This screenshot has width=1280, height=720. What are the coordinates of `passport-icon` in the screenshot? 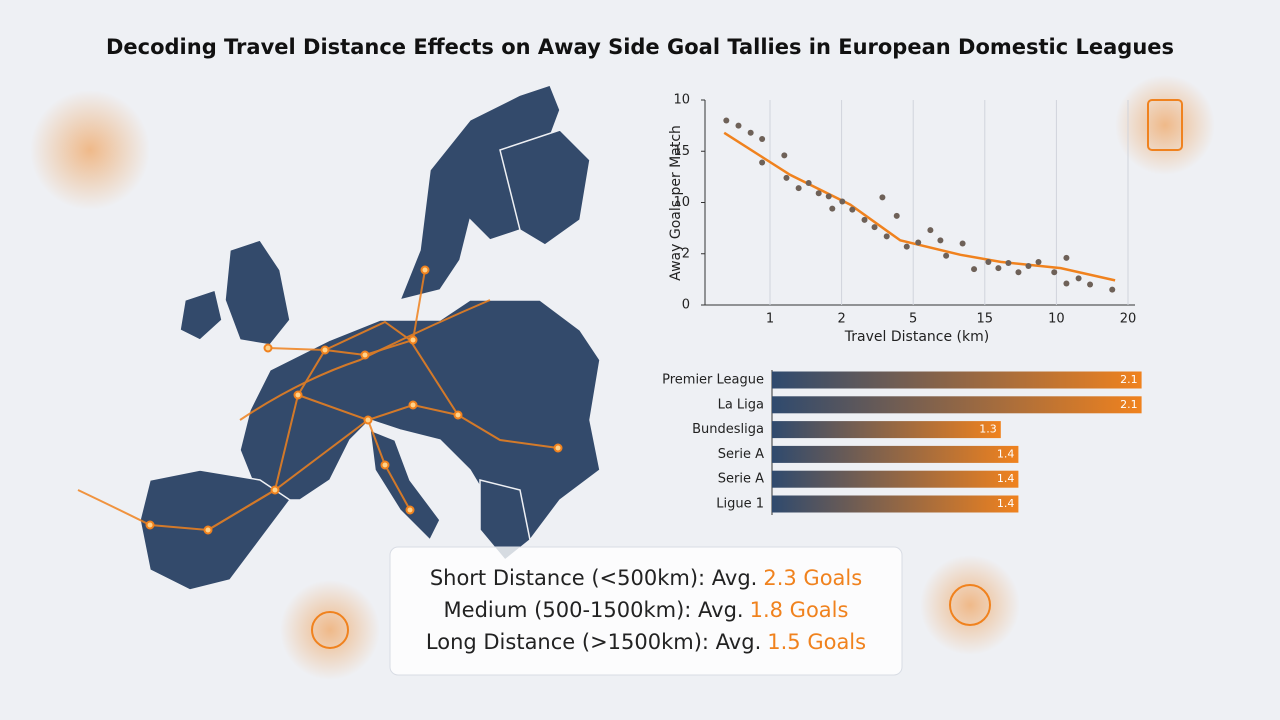 It's located at (1165, 125).